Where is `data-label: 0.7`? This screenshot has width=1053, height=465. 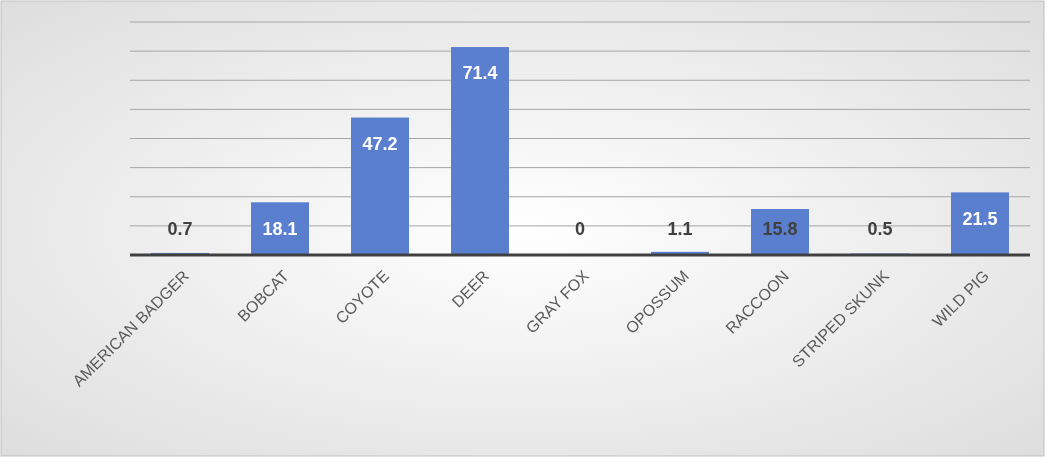 data-label: 0.7 is located at coordinates (180, 229).